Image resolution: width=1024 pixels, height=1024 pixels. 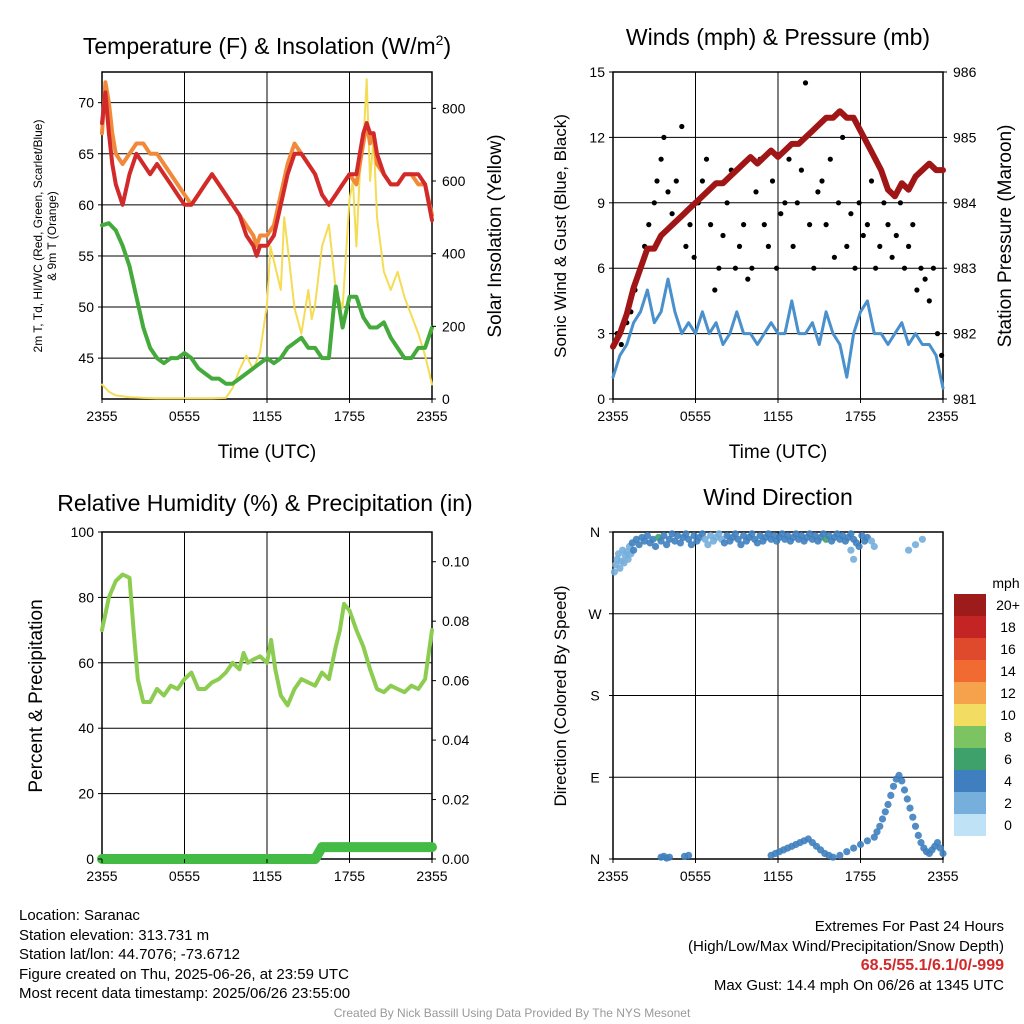 What do you see at coordinates (86, 728) in the screenshot?
I see `humidity-y-tick-label: 40` at bounding box center [86, 728].